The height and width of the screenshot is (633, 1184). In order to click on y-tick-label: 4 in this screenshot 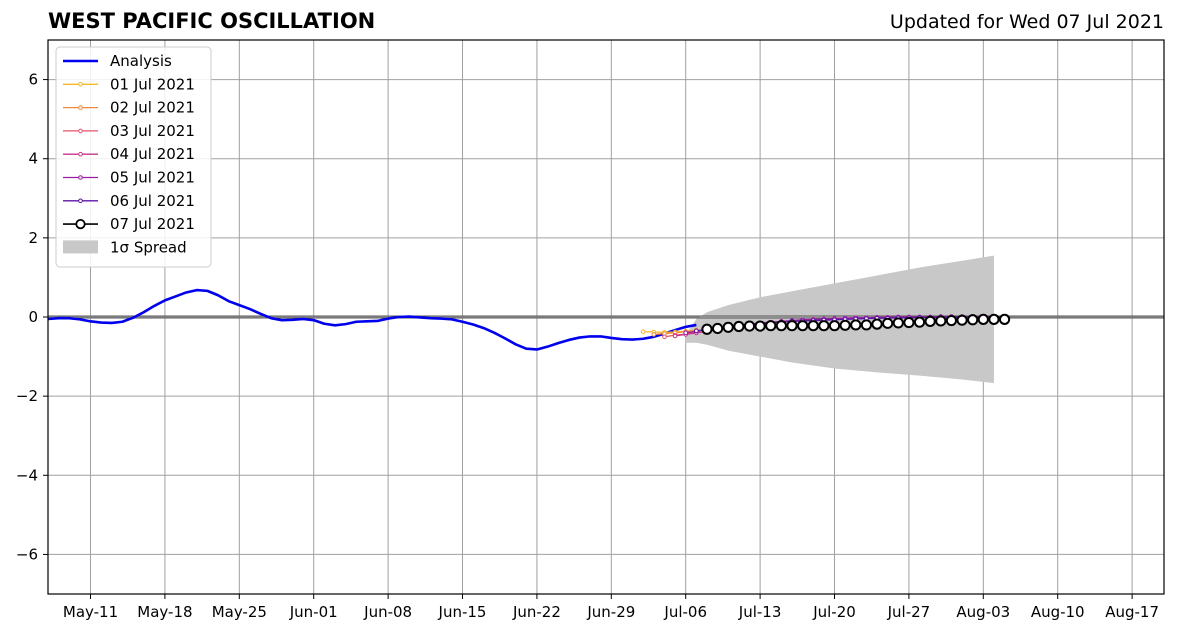, I will do `click(33, 159)`.